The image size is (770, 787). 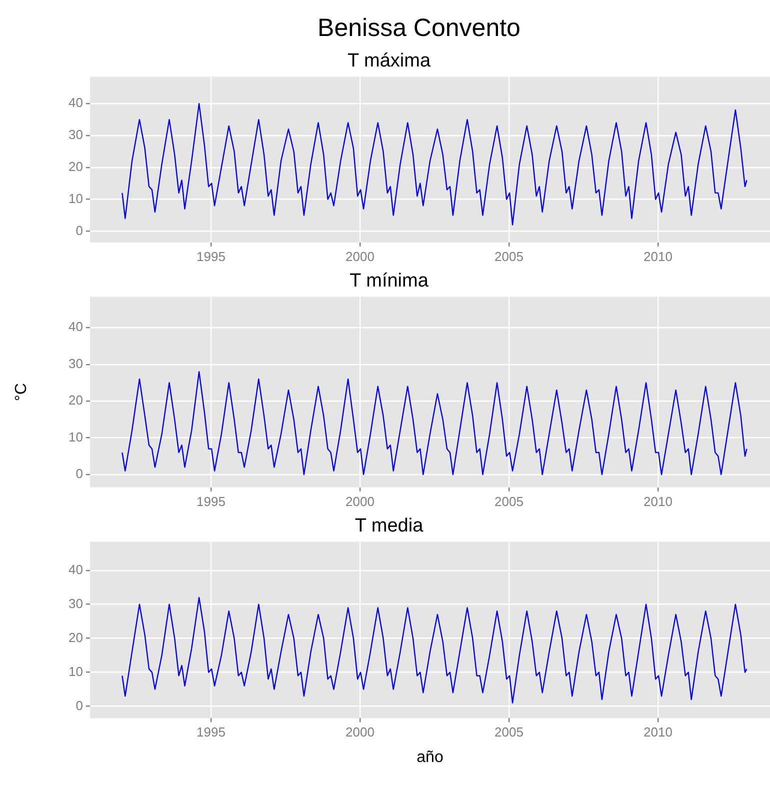 What do you see at coordinates (389, 61) in the screenshot?
I see `chart-subtitle: T máxima` at bounding box center [389, 61].